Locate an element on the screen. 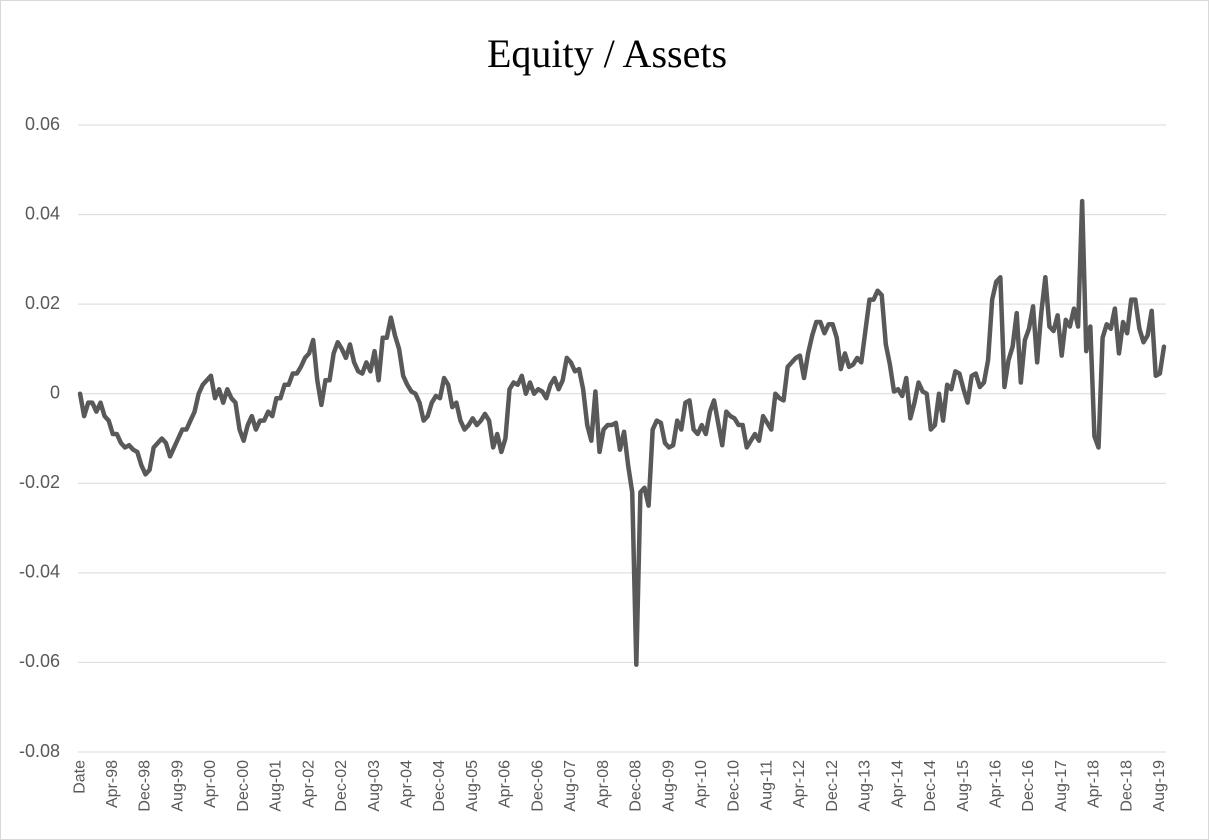  x-tick-label: Aug-15 is located at coordinates (963, 786).